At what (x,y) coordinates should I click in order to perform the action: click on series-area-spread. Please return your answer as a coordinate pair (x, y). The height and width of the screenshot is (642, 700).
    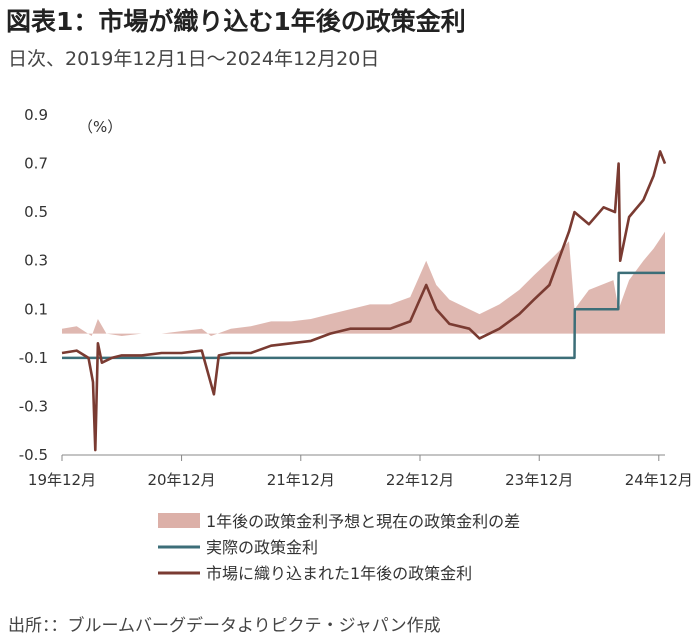
    Looking at the image, I should click on (363, 283).